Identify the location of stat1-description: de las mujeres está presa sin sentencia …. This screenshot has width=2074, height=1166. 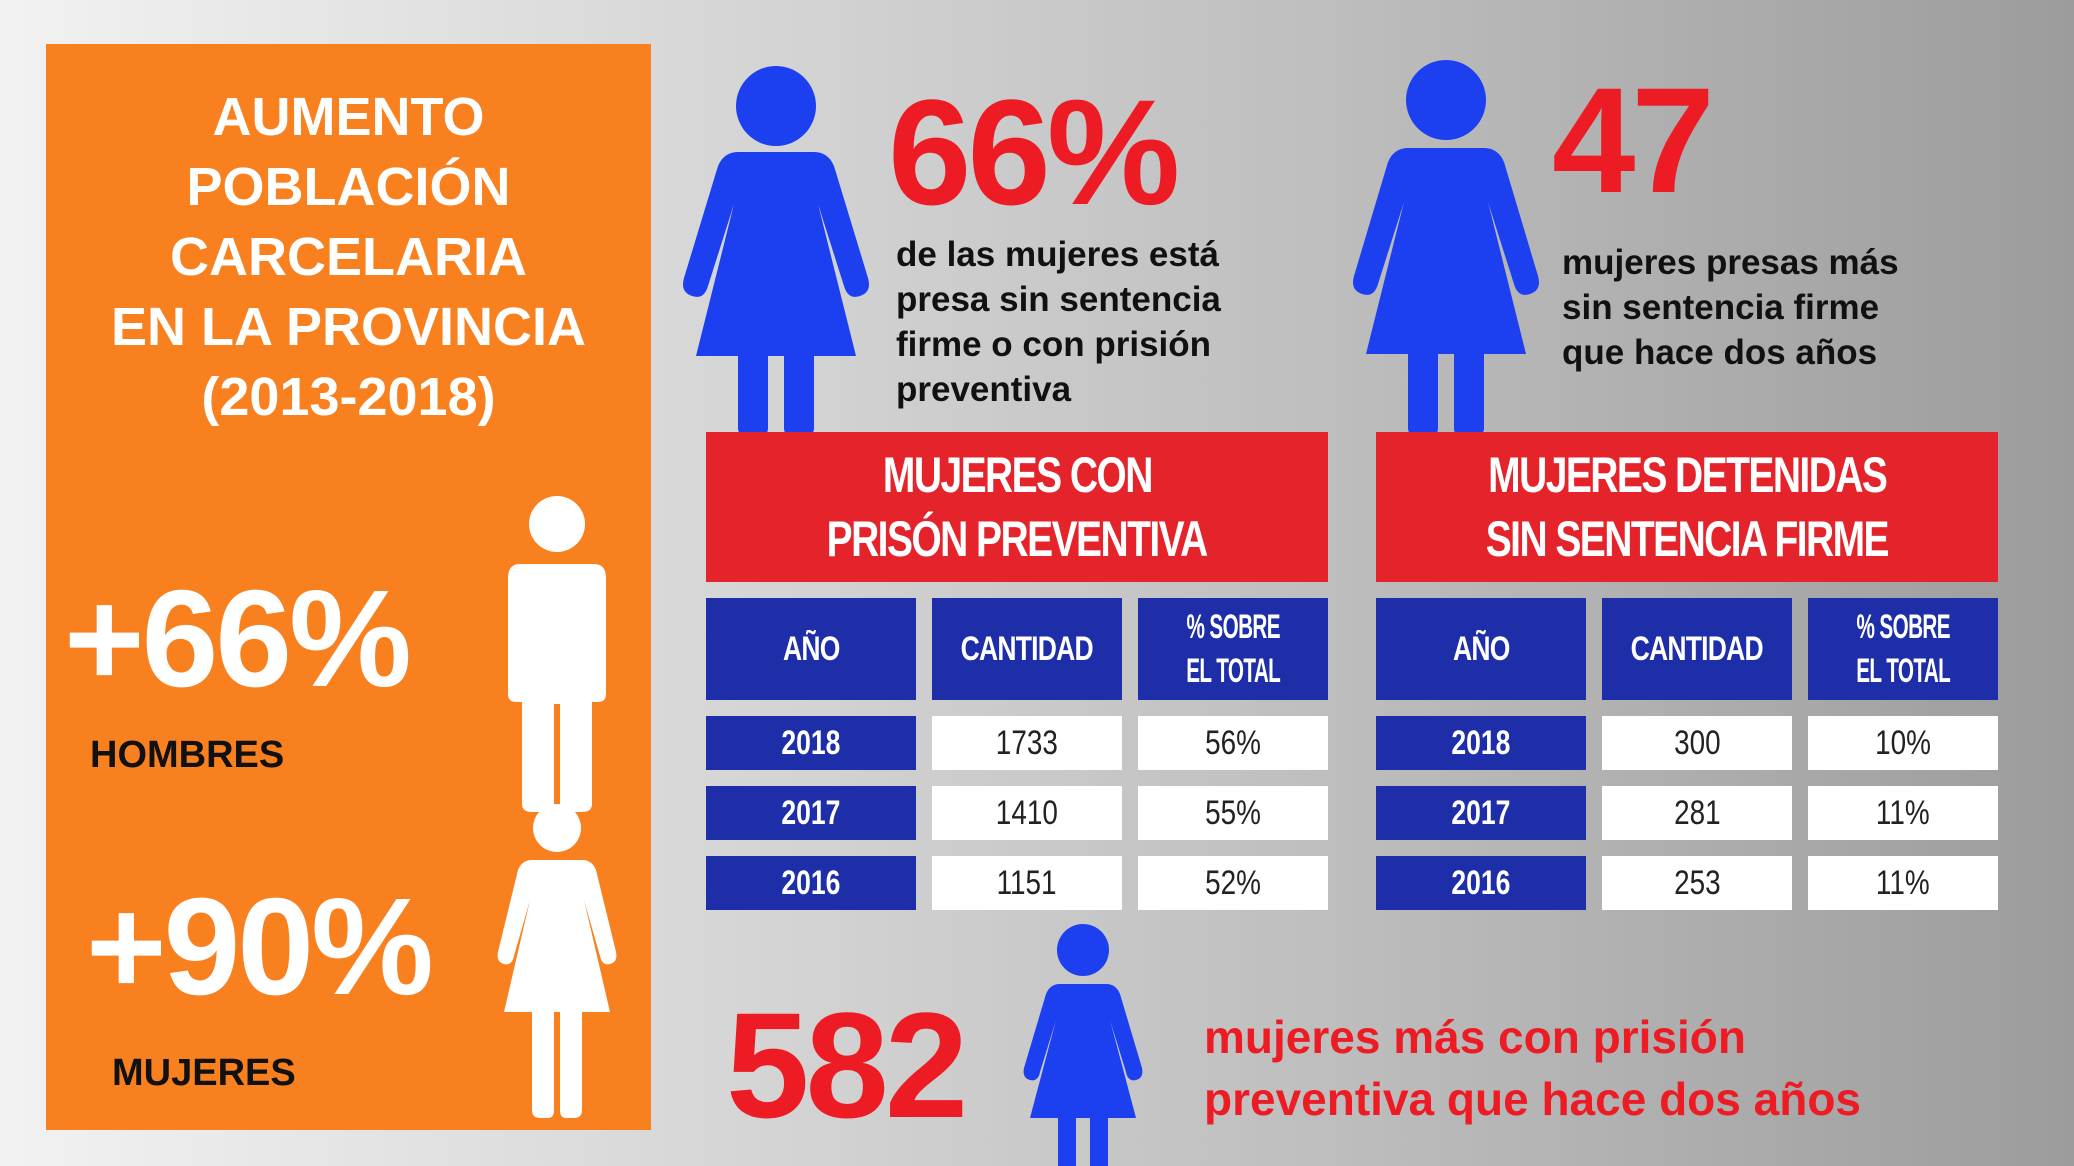
(1096, 322).